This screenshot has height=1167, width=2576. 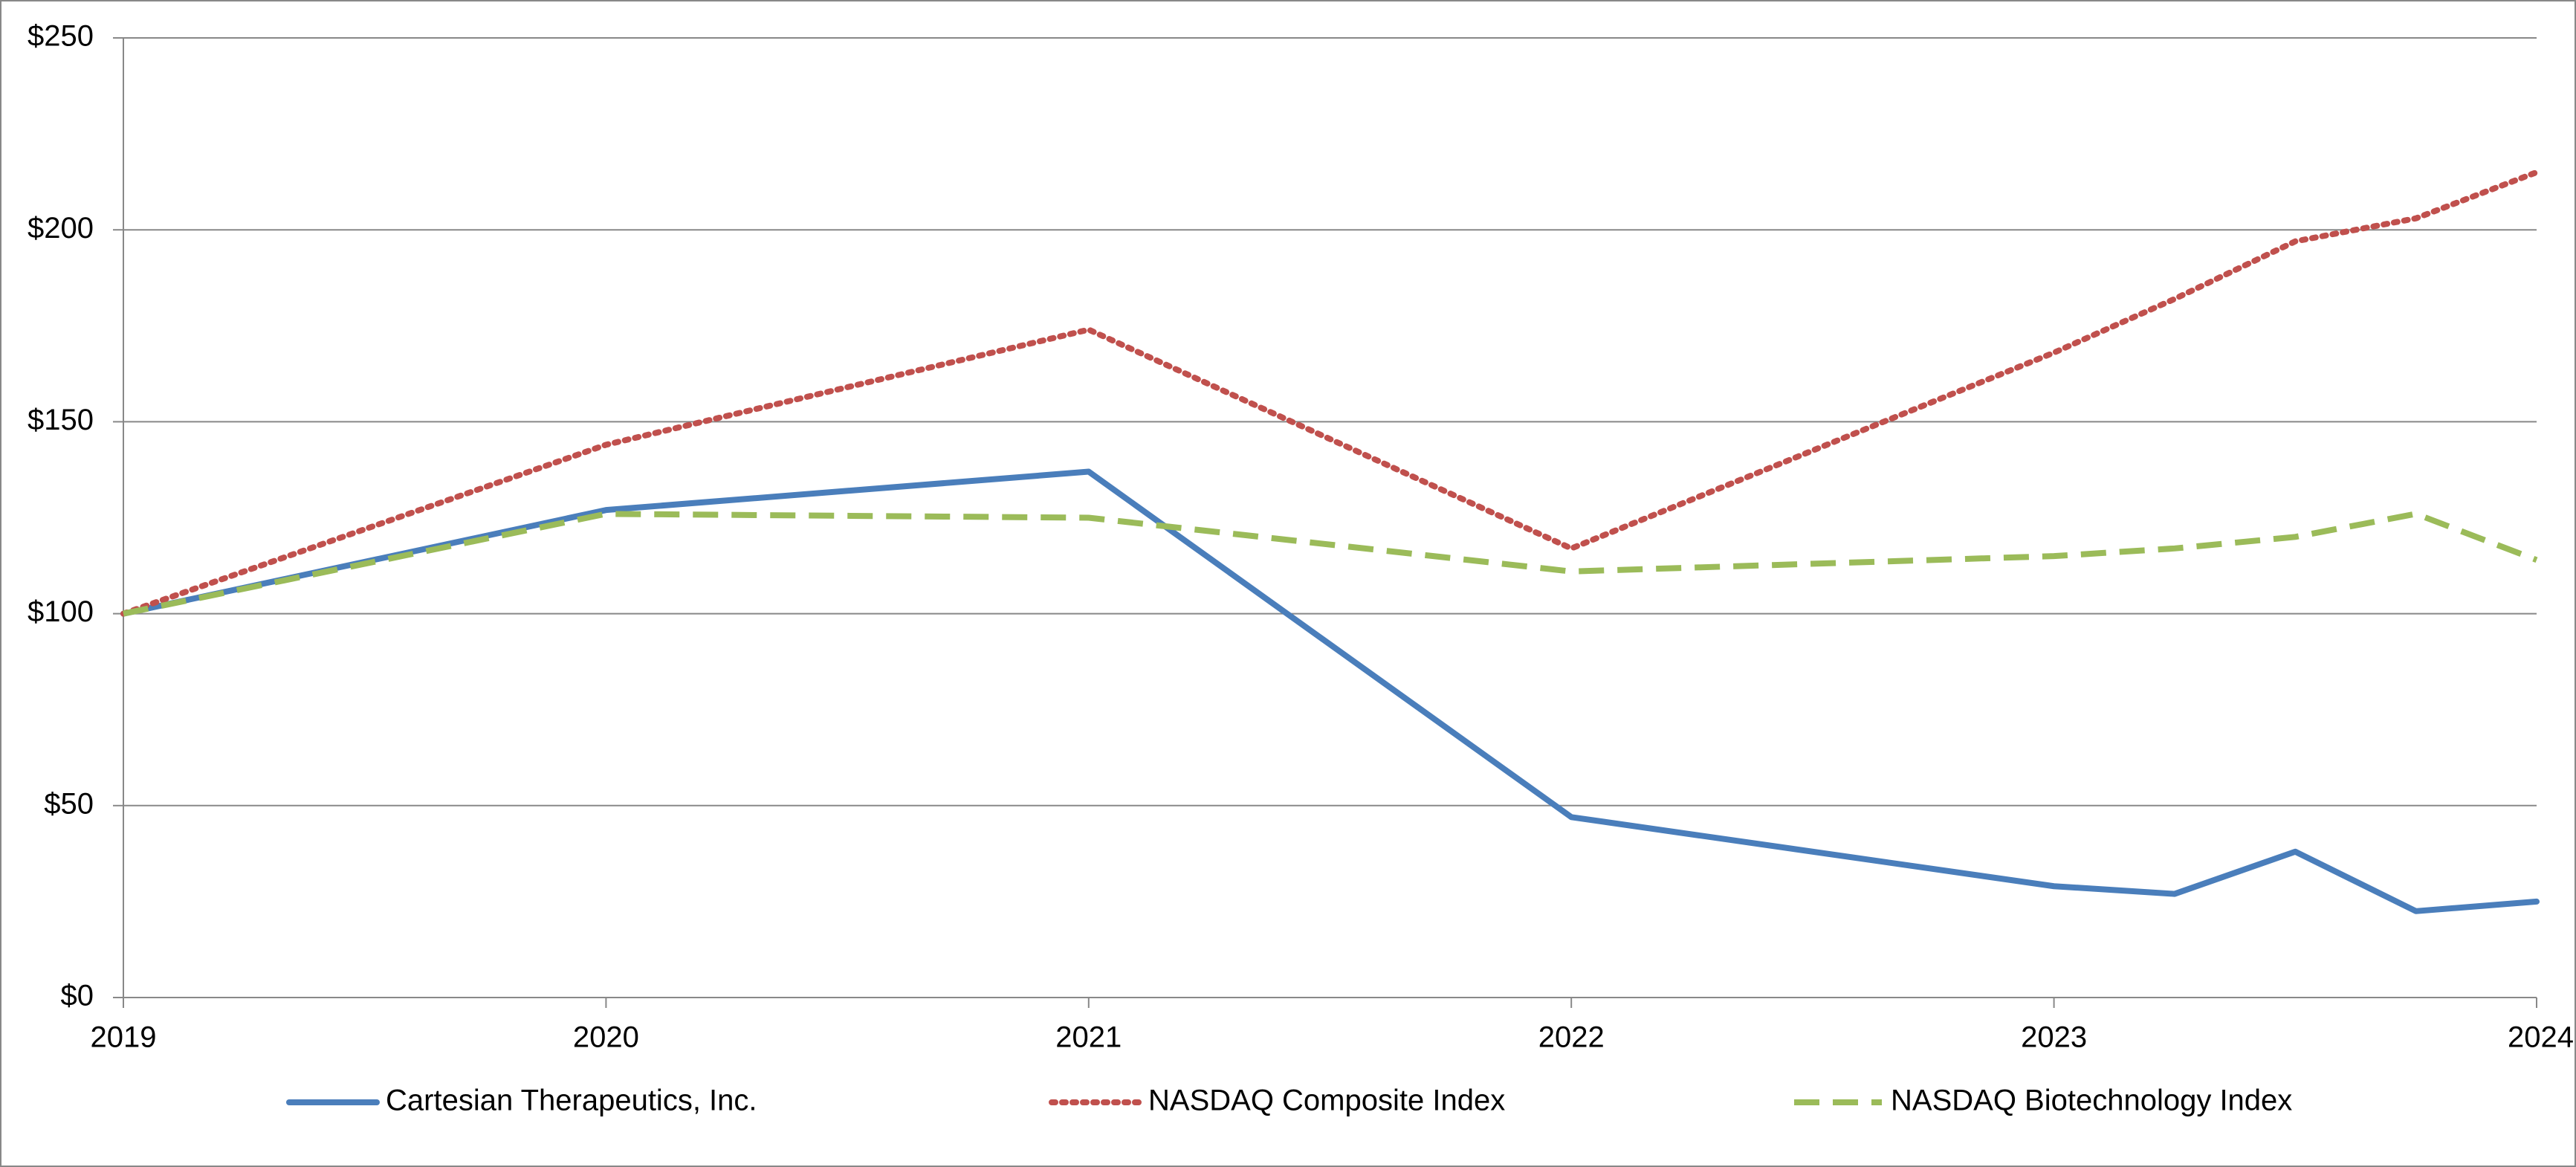 I want to click on x-tick-label: 2021, so click(x=1088, y=1037).